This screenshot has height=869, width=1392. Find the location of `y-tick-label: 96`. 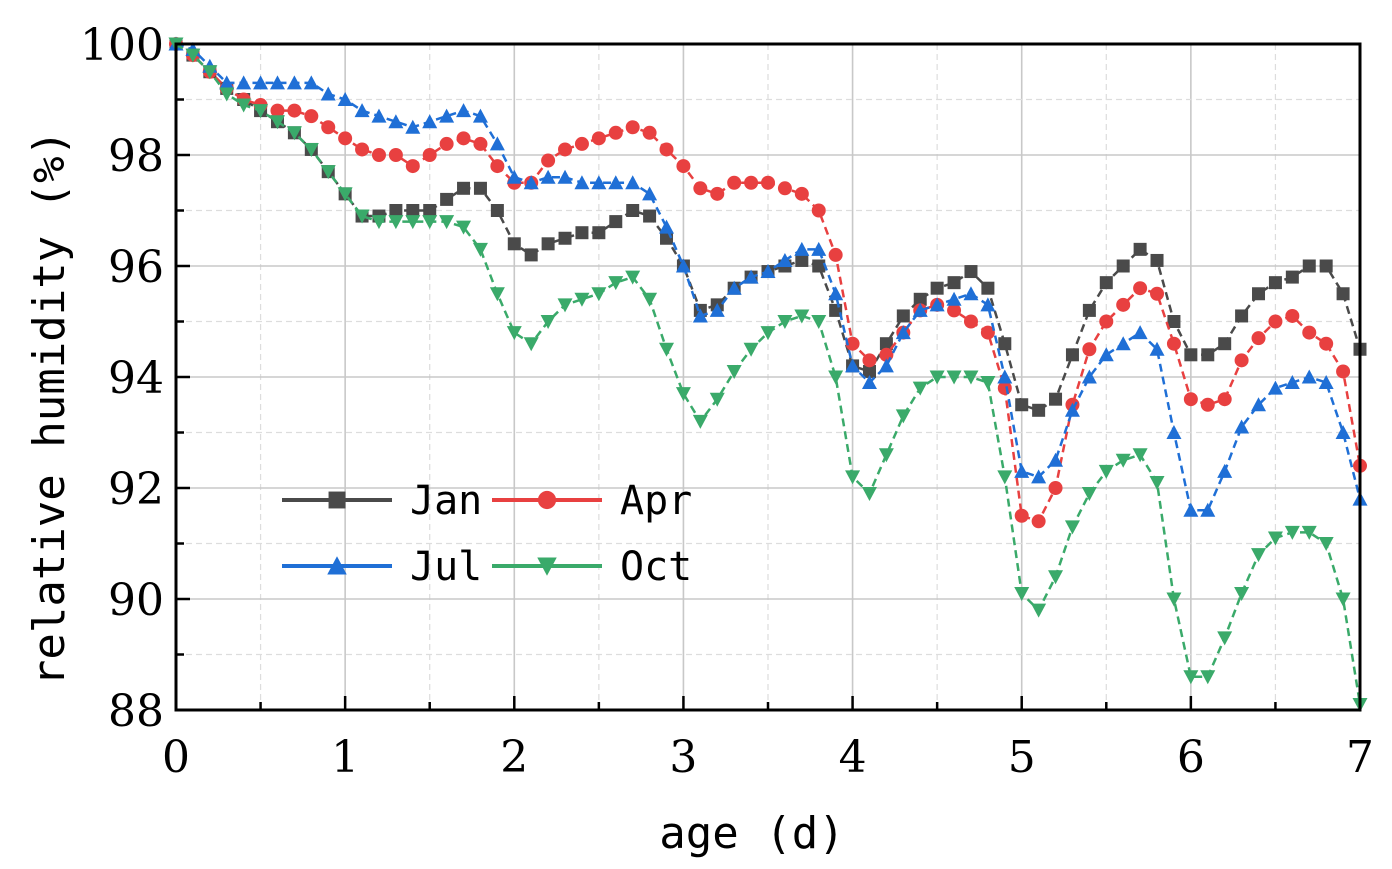

y-tick-label: 96 is located at coordinates (136, 267).